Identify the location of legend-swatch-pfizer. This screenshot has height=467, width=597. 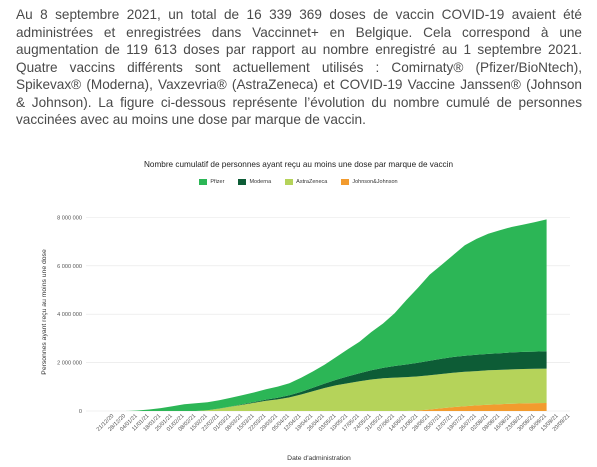
(203, 182).